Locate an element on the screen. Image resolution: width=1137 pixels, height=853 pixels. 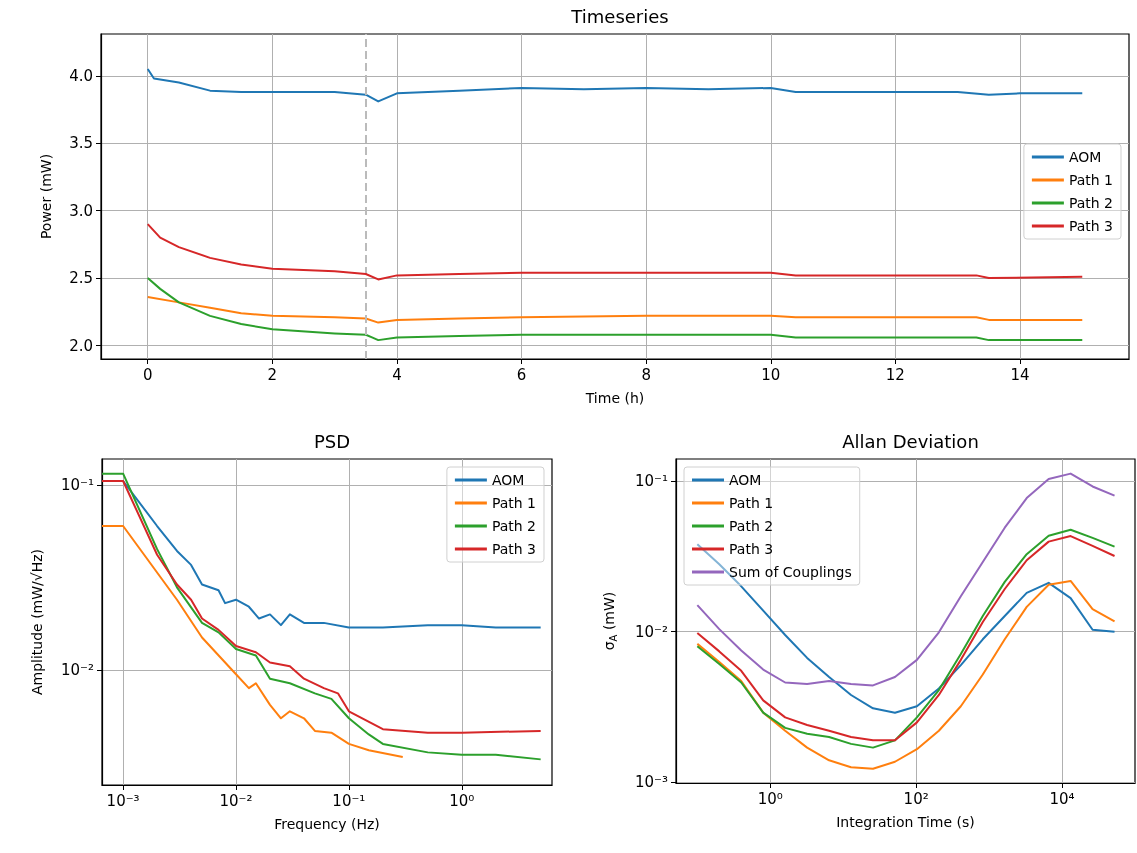
x-tick-label: 4 is located at coordinates (397, 374).